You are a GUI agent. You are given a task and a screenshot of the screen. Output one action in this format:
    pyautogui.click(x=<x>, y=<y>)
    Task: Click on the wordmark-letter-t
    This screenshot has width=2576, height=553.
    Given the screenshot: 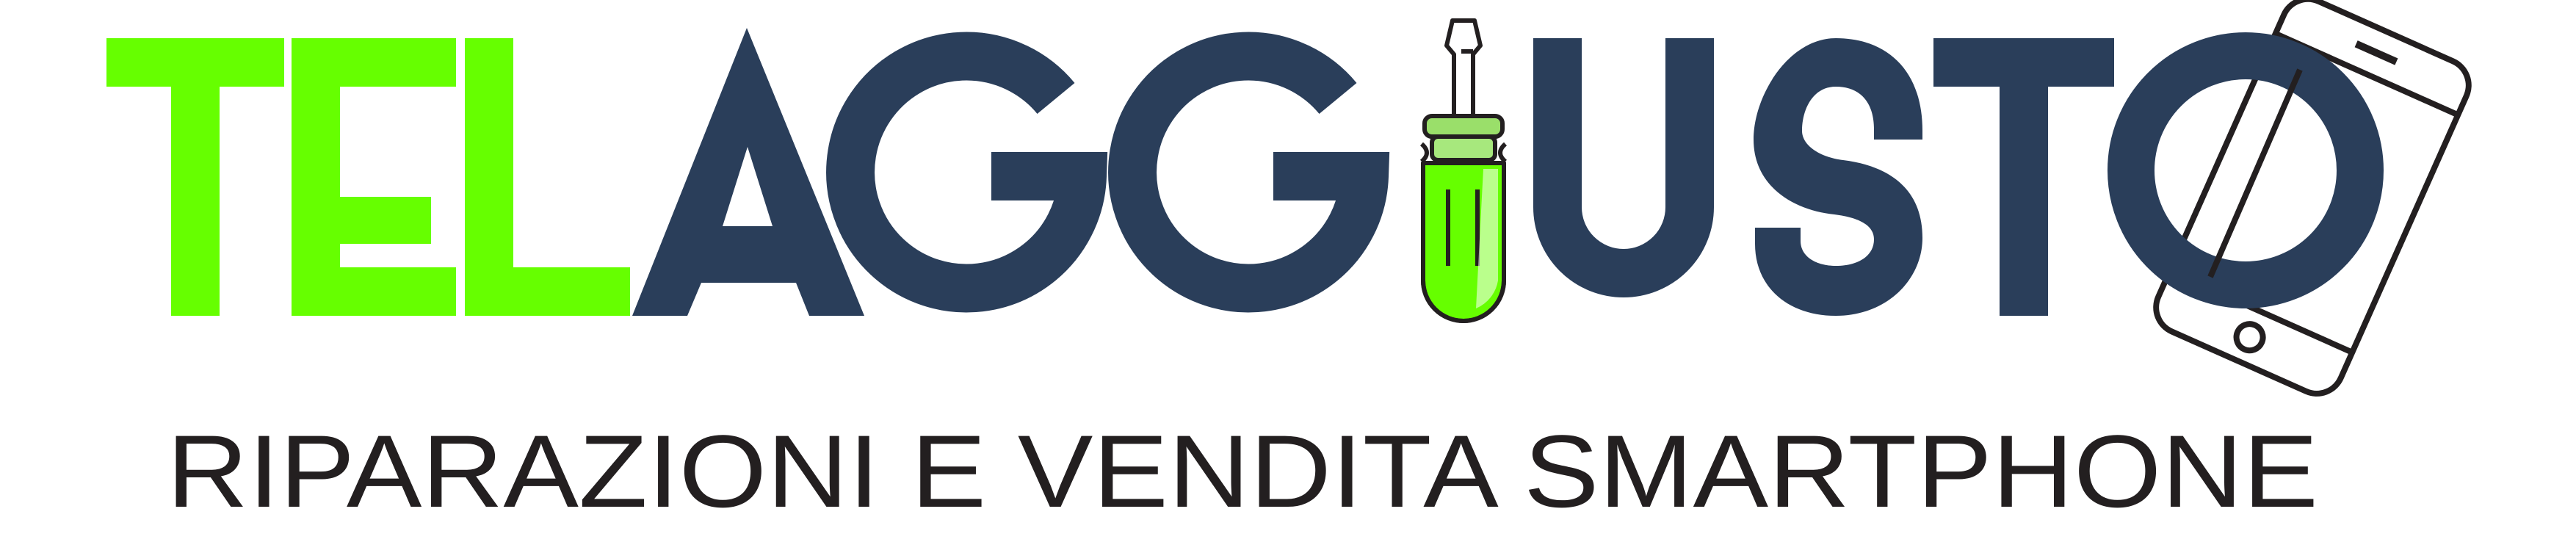 What is the action you would take?
    pyautogui.click(x=2023, y=177)
    